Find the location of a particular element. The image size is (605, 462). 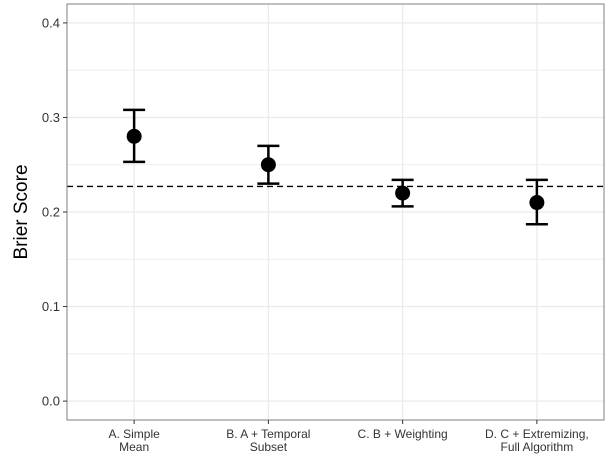

x-tick-label-line: A. Simple is located at coordinates (134, 434).